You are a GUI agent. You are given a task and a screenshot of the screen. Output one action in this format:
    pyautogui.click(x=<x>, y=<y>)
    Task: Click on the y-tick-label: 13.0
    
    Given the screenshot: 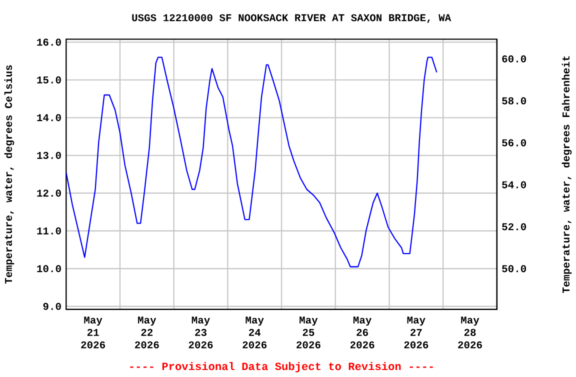 What is the action you would take?
    pyautogui.click(x=49, y=156)
    